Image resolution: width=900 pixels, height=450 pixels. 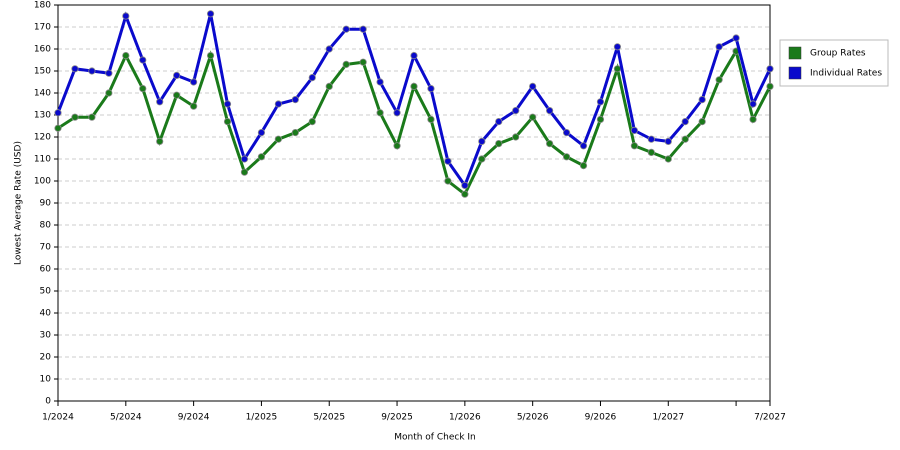 I want to click on y-tick-label: 20, so click(x=46, y=358).